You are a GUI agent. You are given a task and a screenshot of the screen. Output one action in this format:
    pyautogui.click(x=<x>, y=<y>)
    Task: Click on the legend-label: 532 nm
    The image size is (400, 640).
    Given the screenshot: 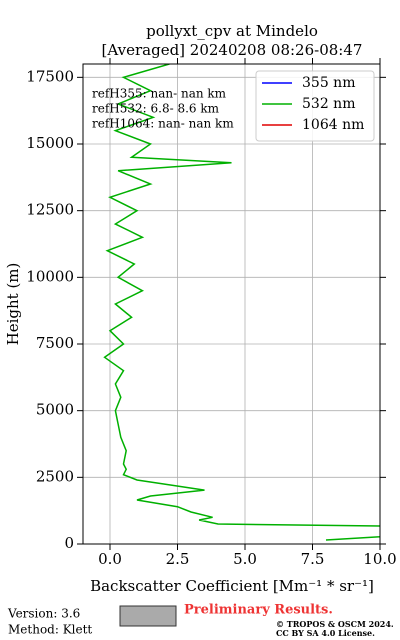 What is the action you would take?
    pyautogui.click(x=328, y=104)
    